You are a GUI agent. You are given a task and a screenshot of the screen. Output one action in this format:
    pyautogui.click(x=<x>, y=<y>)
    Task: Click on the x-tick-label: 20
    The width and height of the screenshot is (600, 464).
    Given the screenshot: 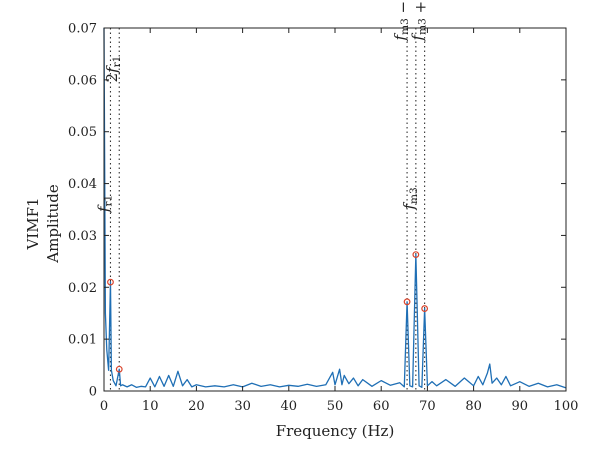 What is the action you would take?
    pyautogui.click(x=196, y=406)
    